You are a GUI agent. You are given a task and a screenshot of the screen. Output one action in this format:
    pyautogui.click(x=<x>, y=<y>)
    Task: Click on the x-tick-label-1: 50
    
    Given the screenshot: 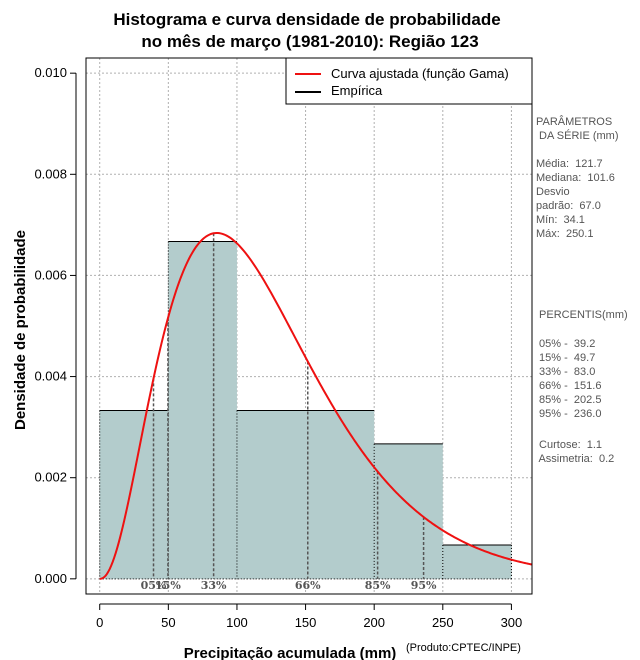 What is the action you would take?
    pyautogui.click(x=168, y=622)
    